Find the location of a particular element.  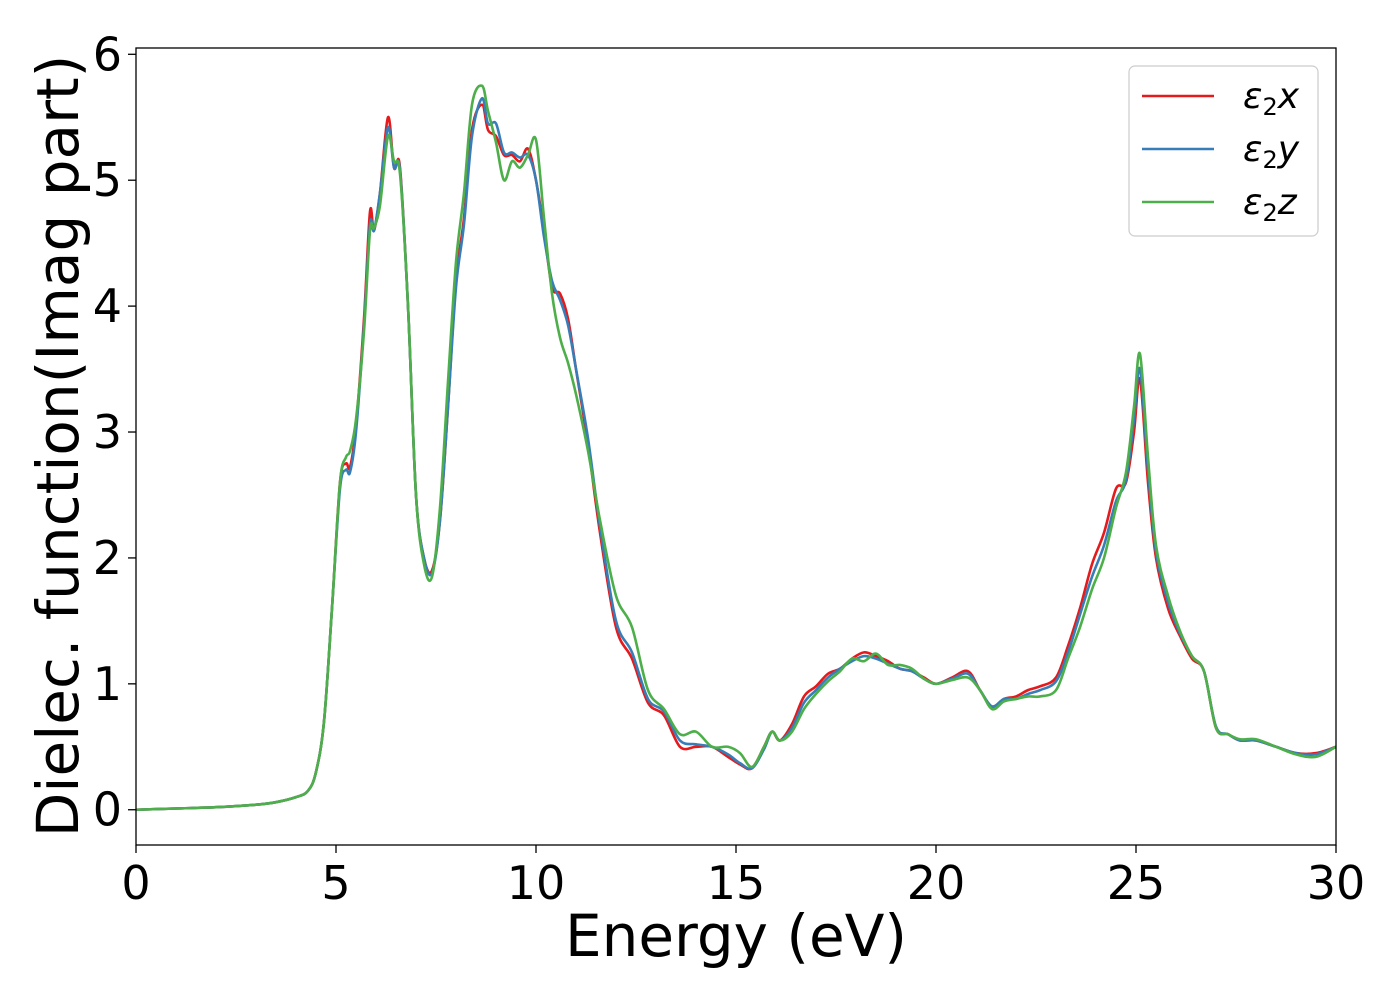

y-tick-label: 3 is located at coordinates (107, 432).